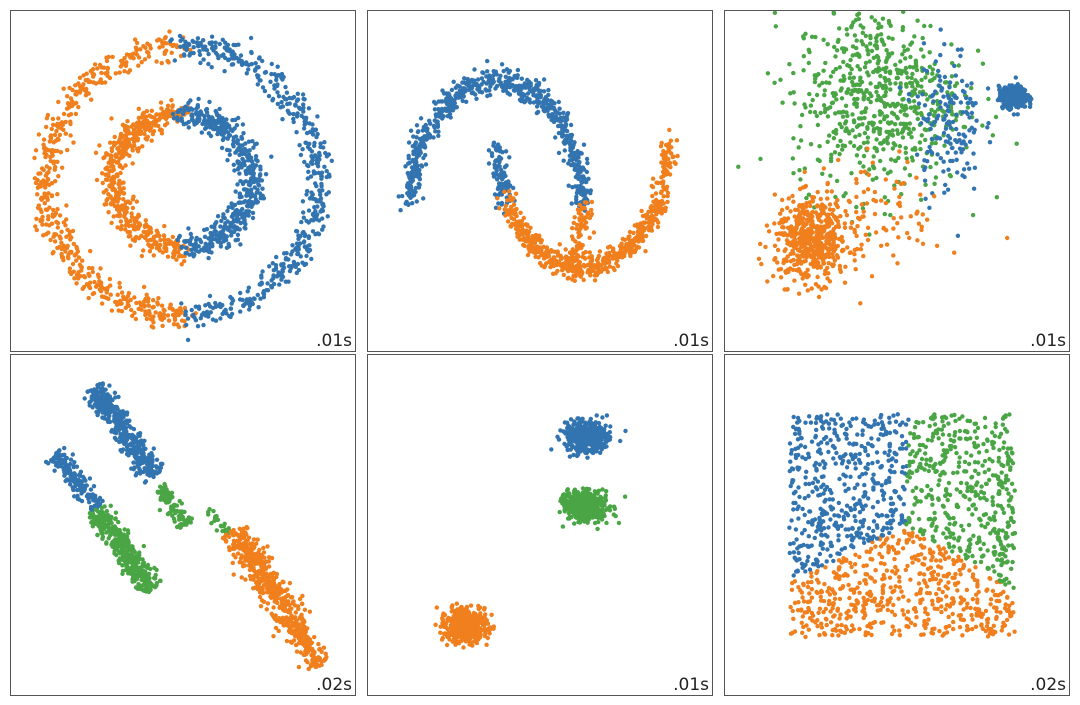  I want to click on scatter-plot-anisotropic, so click(186, 526).